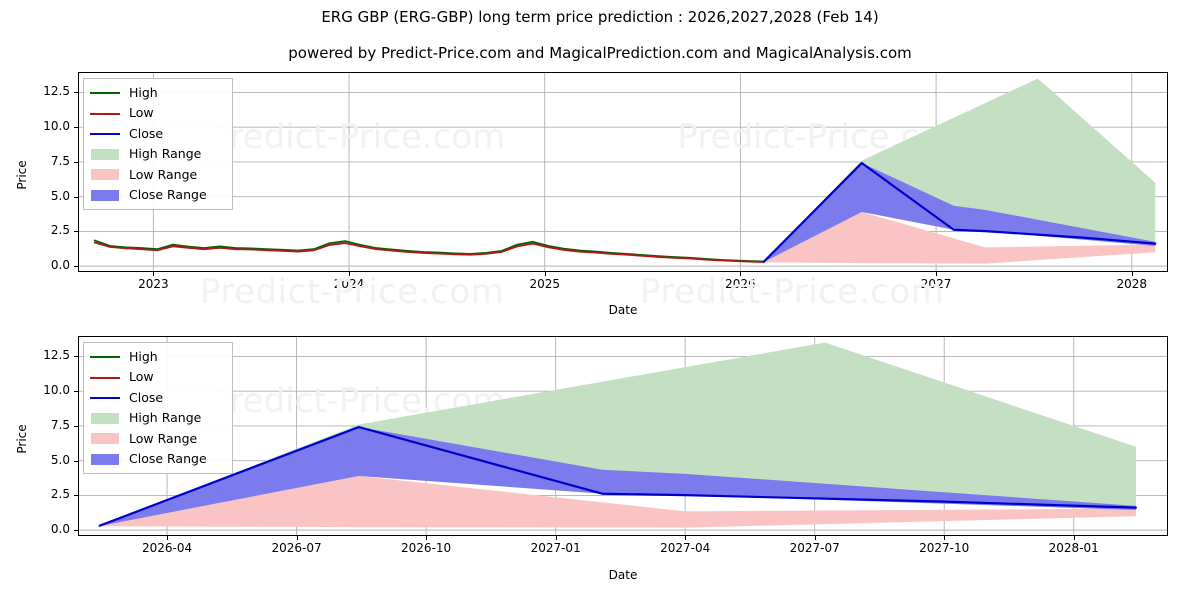 This screenshot has height=600, width=1200. Describe the element at coordinates (944, 548) in the screenshot. I see `x-tick-label: 2027-10` at that location.